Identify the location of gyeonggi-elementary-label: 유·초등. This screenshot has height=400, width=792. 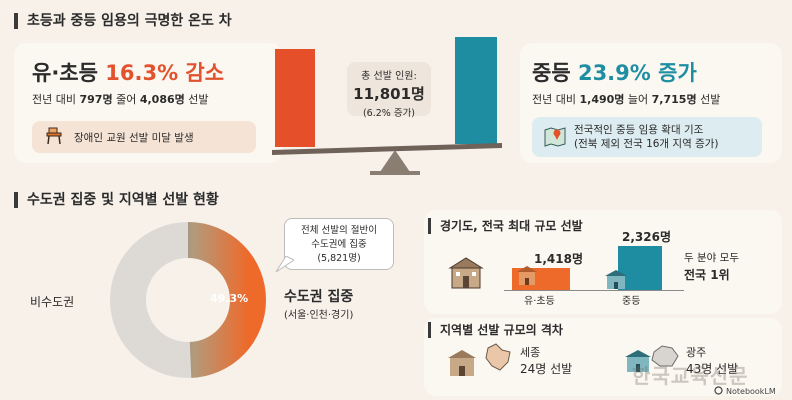
(539, 301).